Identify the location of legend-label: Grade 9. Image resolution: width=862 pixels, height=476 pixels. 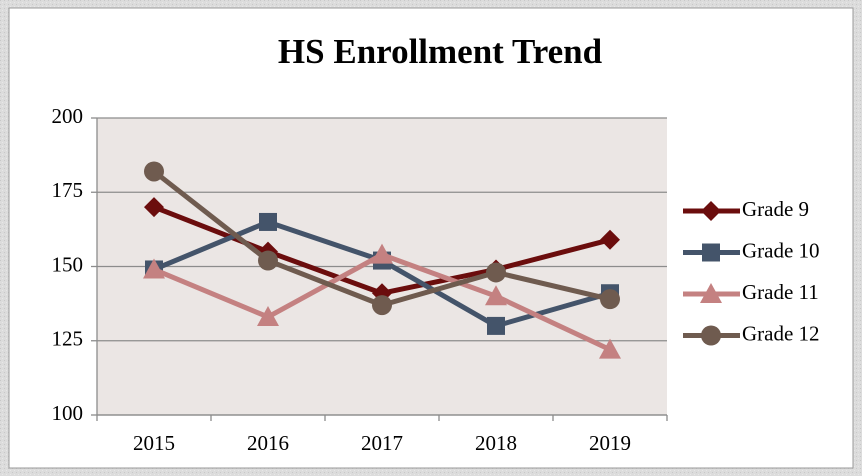
(775, 209).